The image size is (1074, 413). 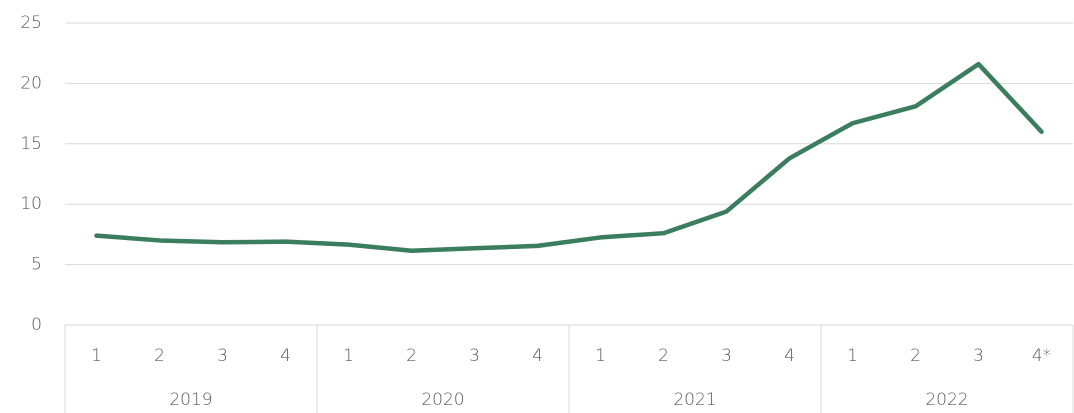 What do you see at coordinates (31, 144) in the screenshot?
I see `y-tick-label: 15` at bounding box center [31, 144].